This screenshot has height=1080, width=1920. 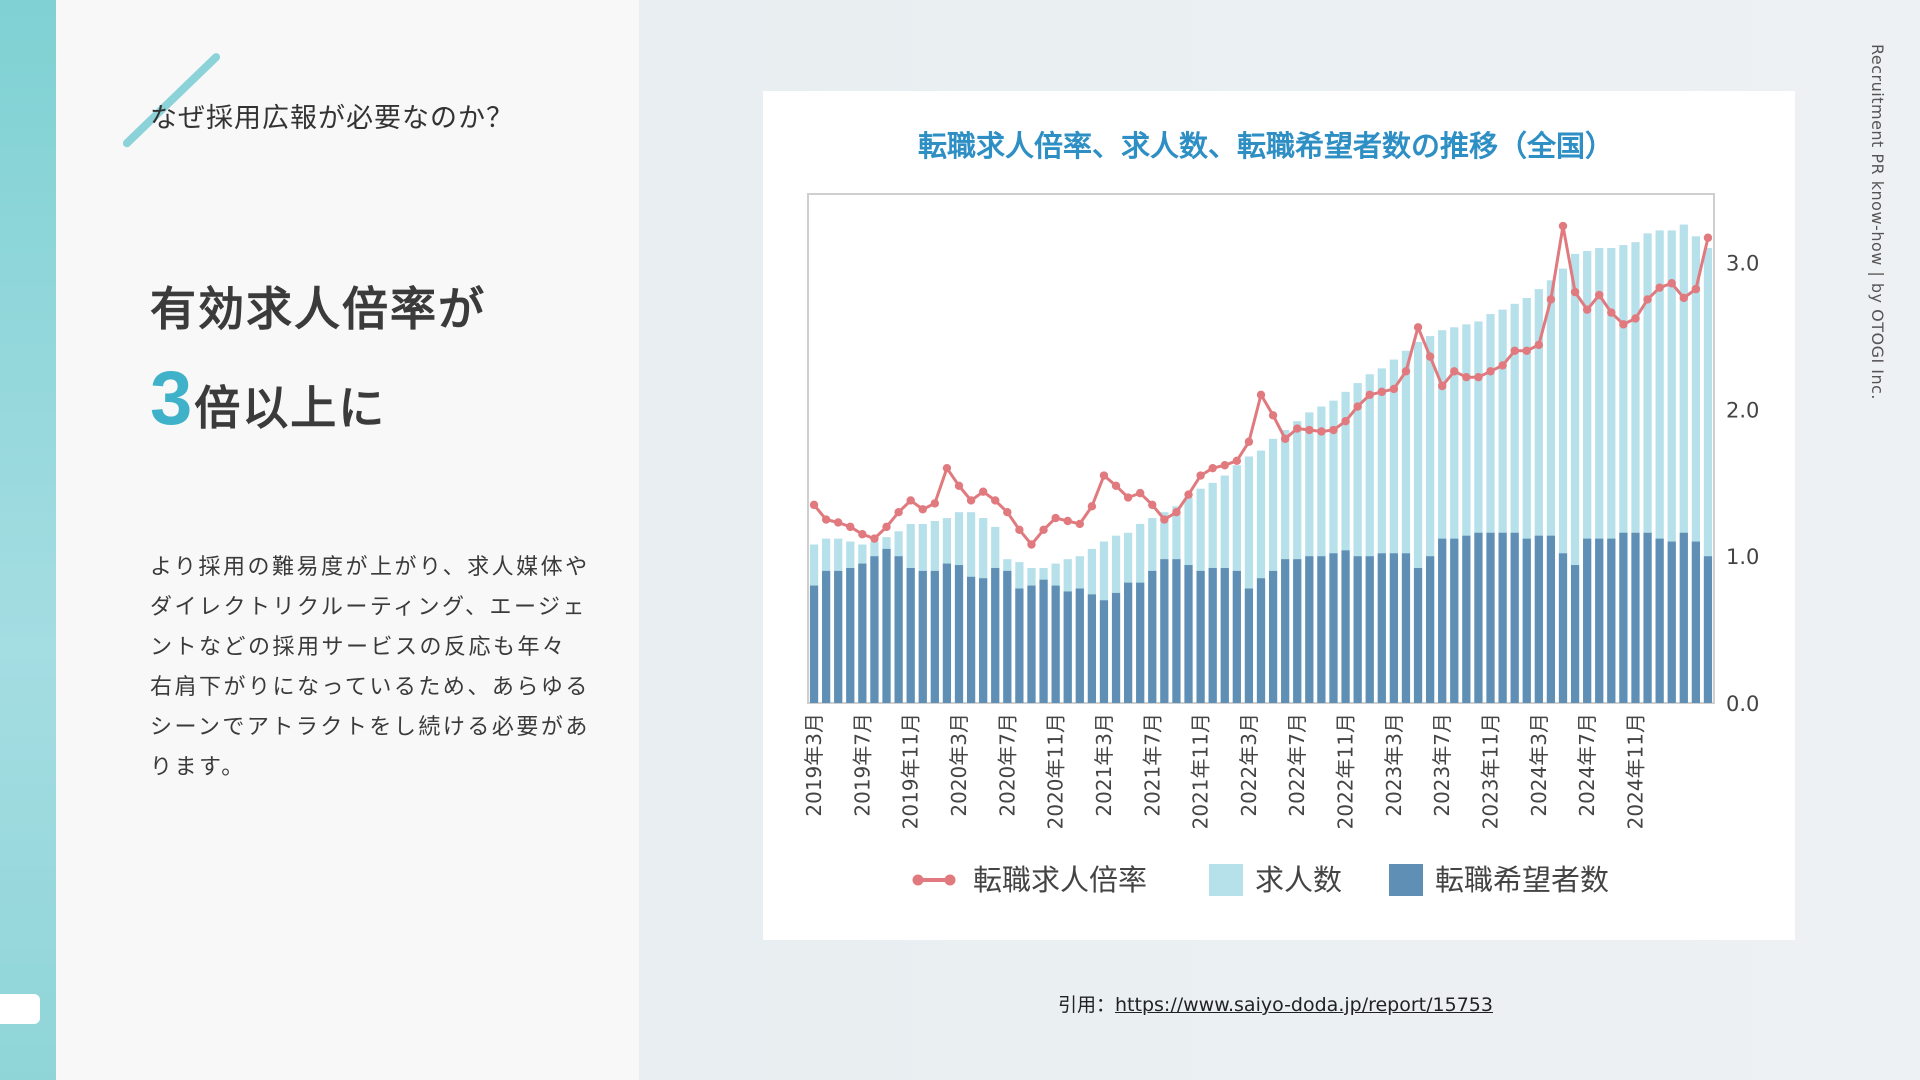 What do you see at coordinates (814, 765) in the screenshot?
I see `x-tick-label: 2019年3月` at bounding box center [814, 765].